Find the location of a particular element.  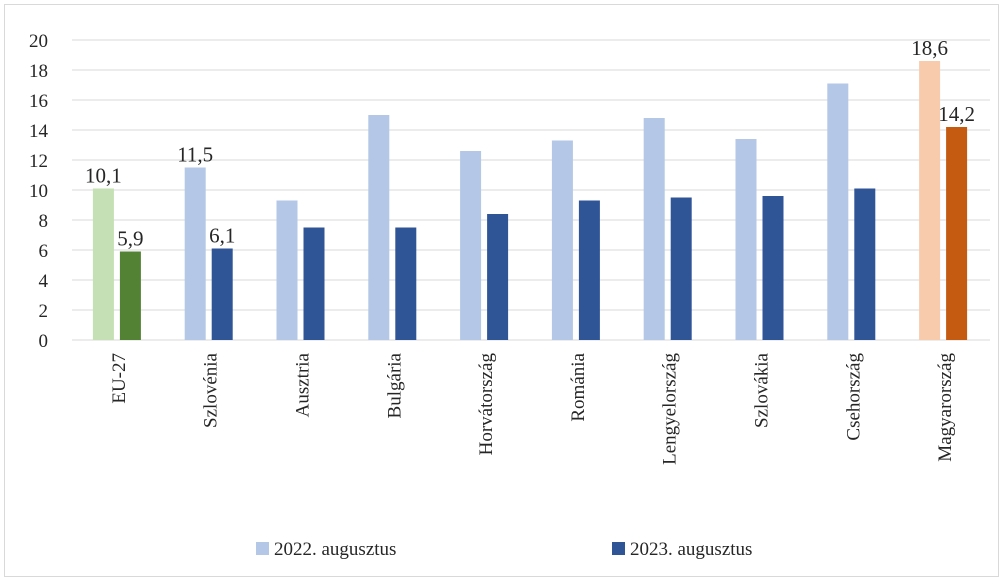

category-label: Románia is located at coordinates (578, 386).